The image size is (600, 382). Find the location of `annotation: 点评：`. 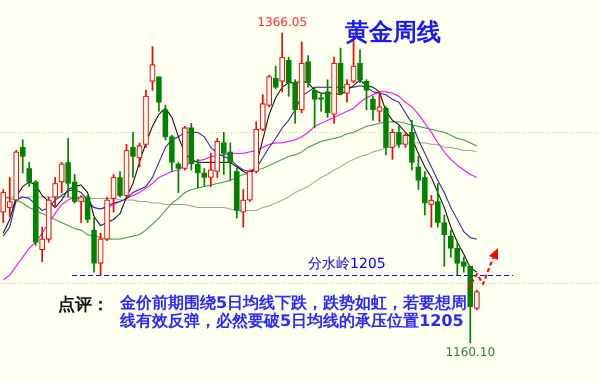

annotation: 点评： is located at coordinates (83, 305).